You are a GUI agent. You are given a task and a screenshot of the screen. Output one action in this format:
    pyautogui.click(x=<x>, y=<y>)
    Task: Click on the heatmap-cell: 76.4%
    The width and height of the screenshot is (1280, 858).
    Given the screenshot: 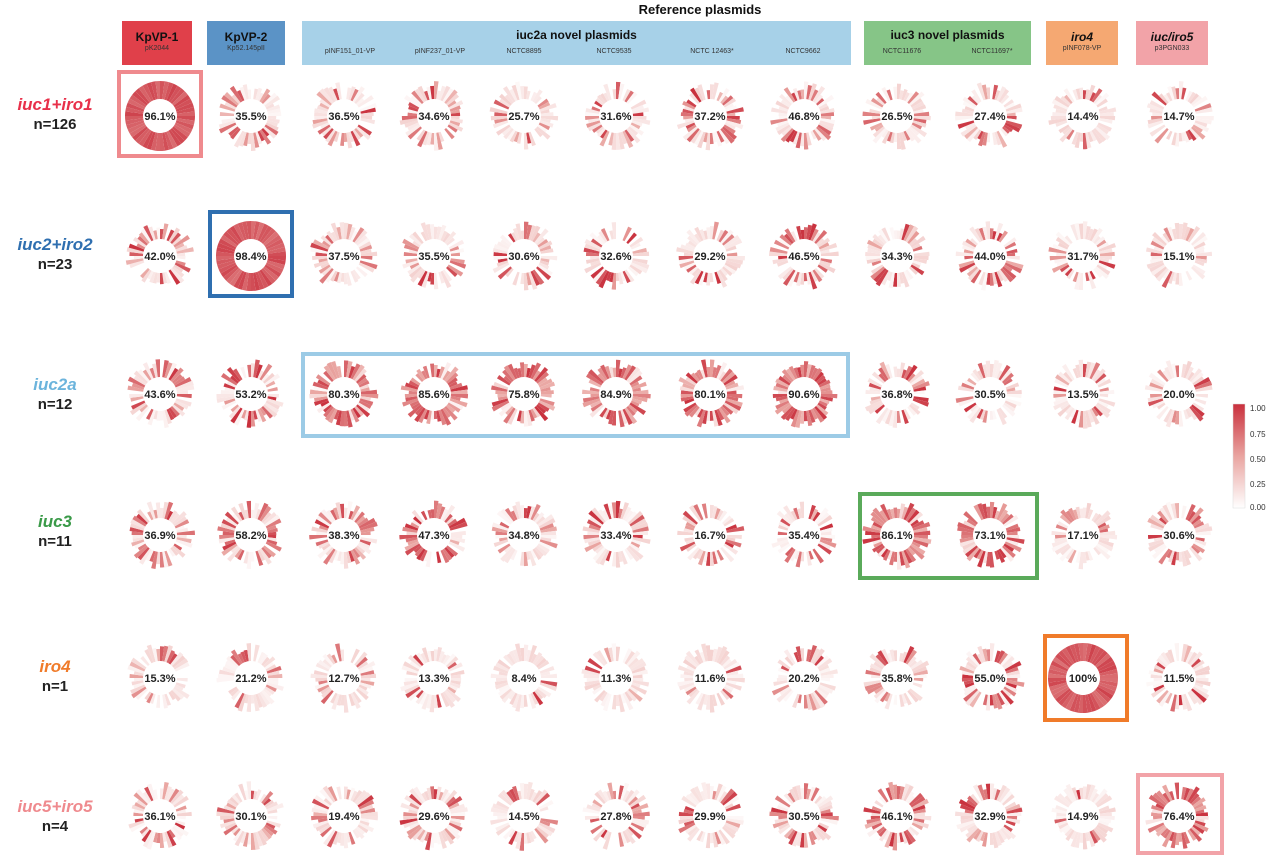 What is the action you would take?
    pyautogui.click(x=1177, y=815)
    